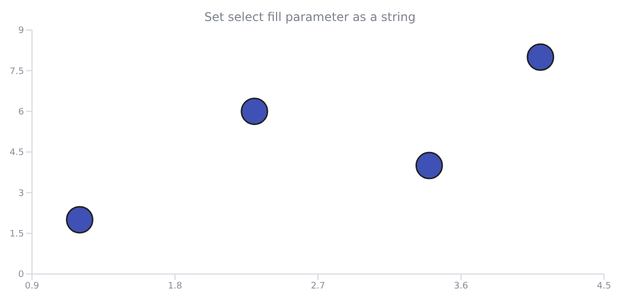  Describe the element at coordinates (604, 286) in the screenshot. I see `x-tick-label: 4.5` at that location.